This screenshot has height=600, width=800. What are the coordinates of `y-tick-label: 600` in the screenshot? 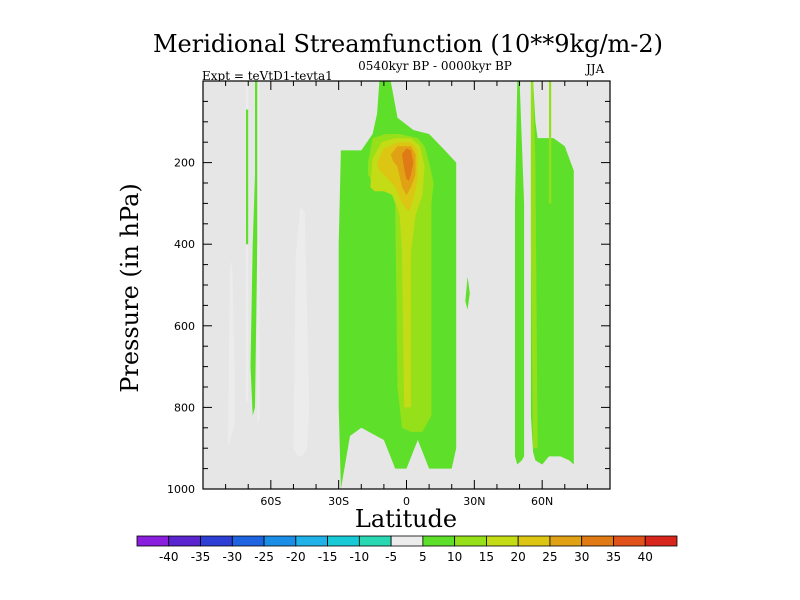 It's located at (184, 326).